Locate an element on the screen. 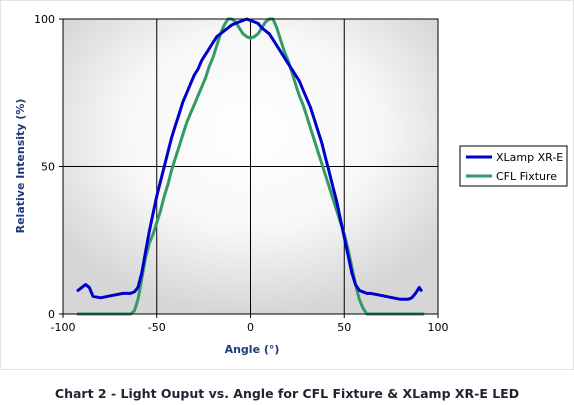 This screenshot has height=405, width=574. legend-box is located at coordinates (513, 166).